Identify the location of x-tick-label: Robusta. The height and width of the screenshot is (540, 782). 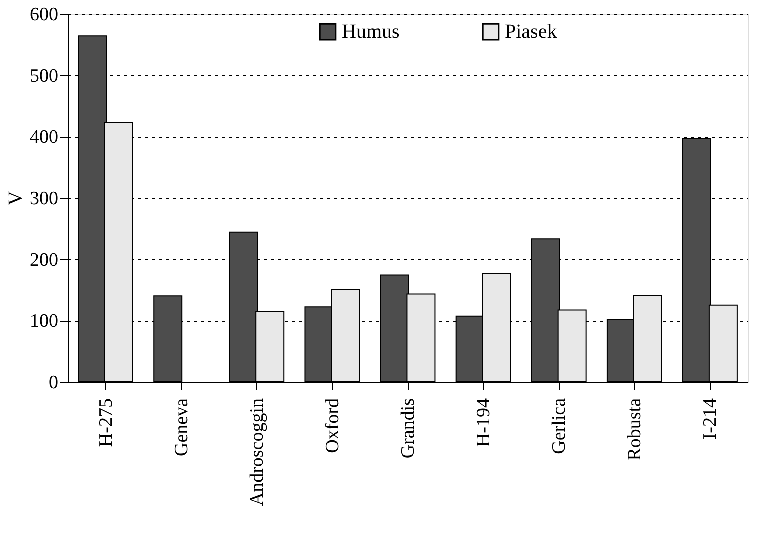
(635, 429).